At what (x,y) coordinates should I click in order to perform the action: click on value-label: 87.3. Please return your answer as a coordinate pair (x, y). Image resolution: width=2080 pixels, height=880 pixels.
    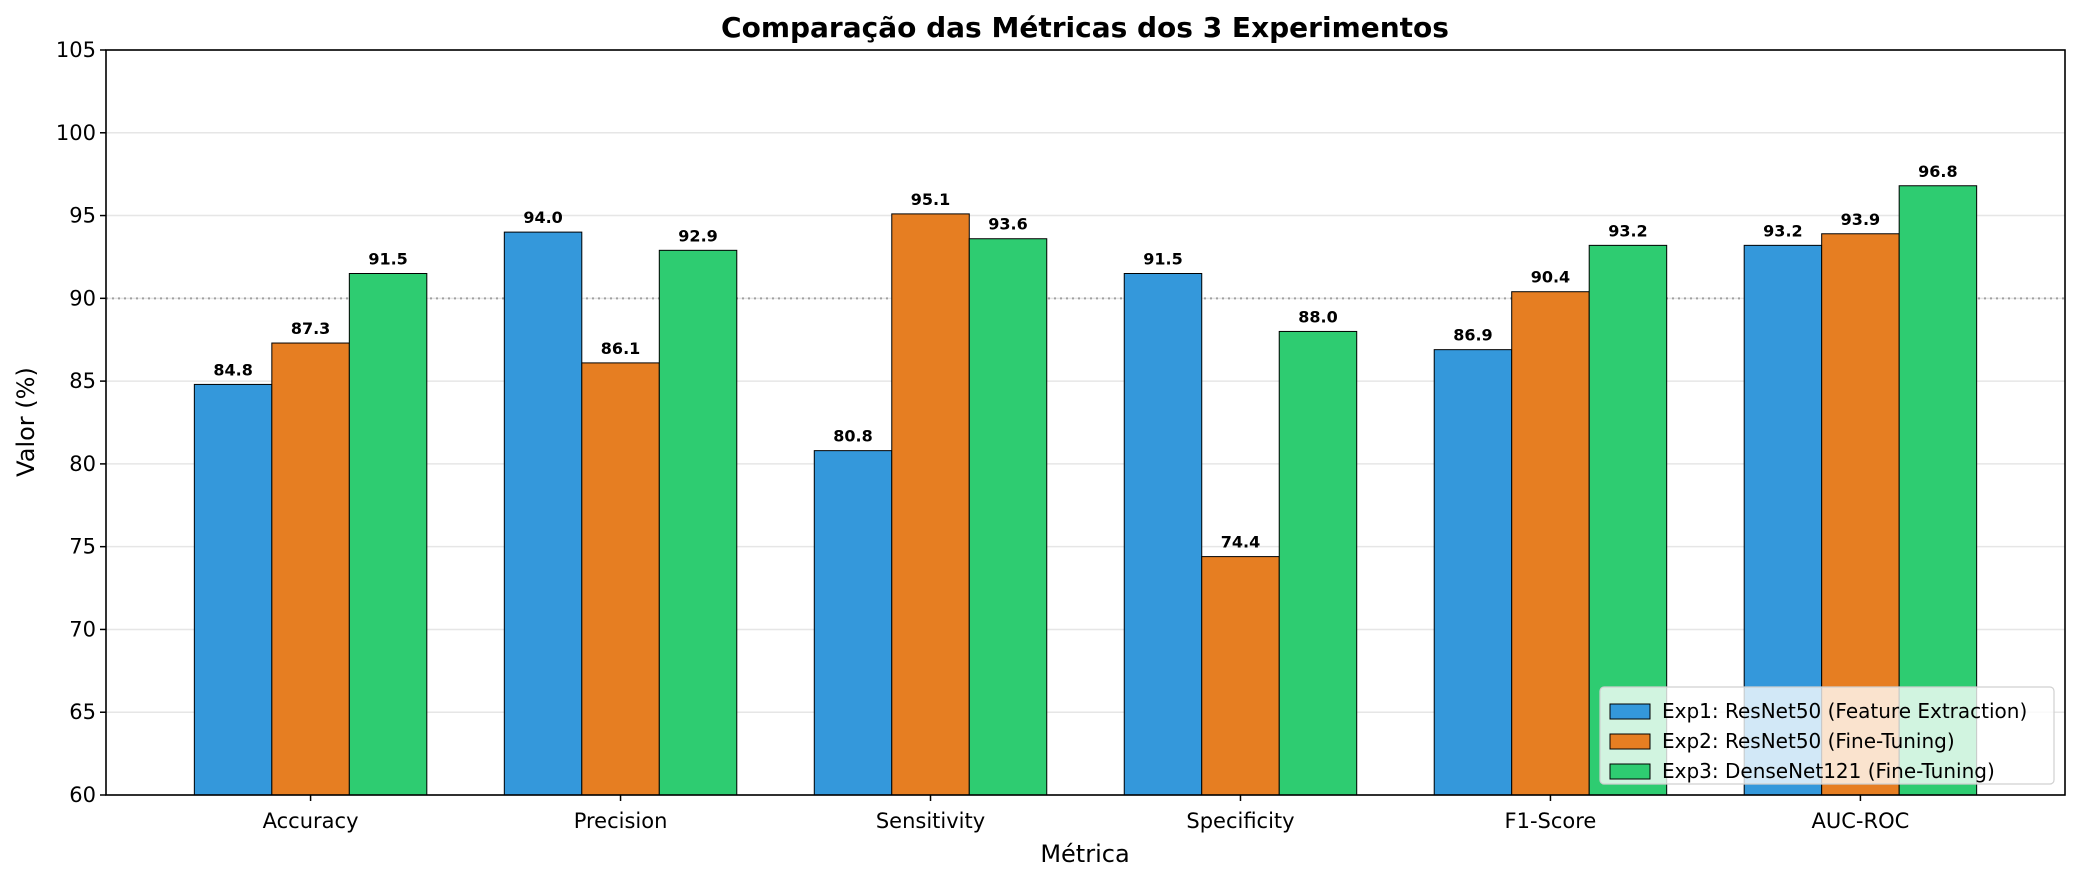
    Looking at the image, I should click on (310, 328).